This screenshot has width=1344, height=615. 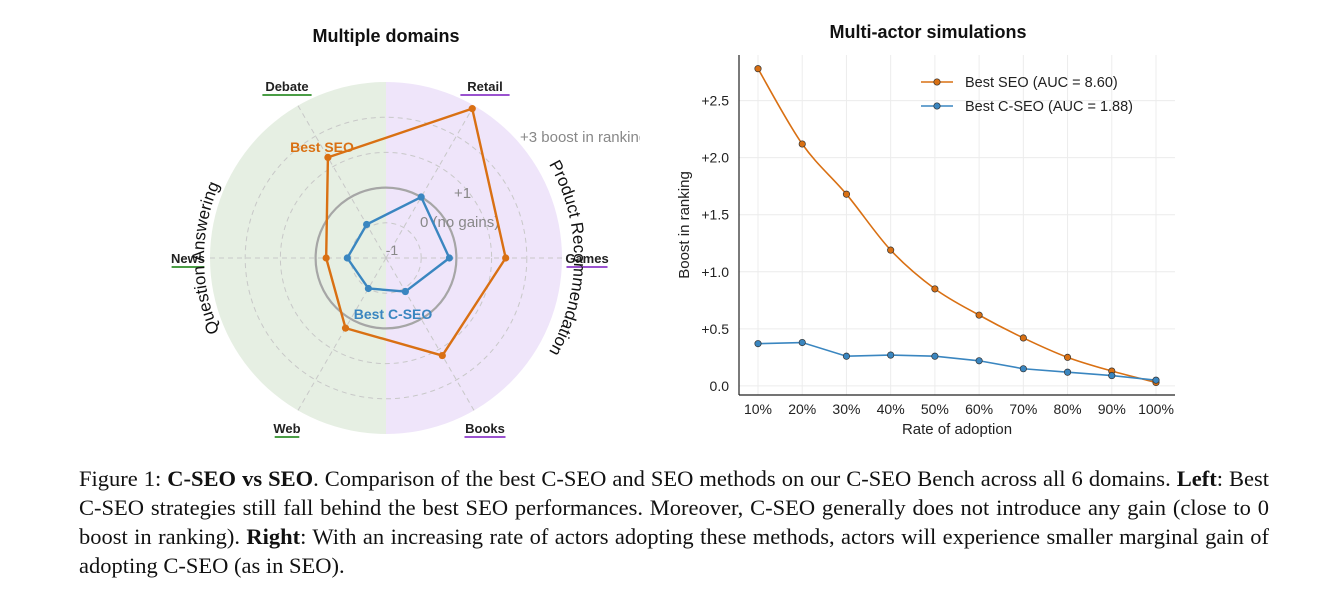 I want to click on radar-title: Multiple domains, so click(x=385, y=36).